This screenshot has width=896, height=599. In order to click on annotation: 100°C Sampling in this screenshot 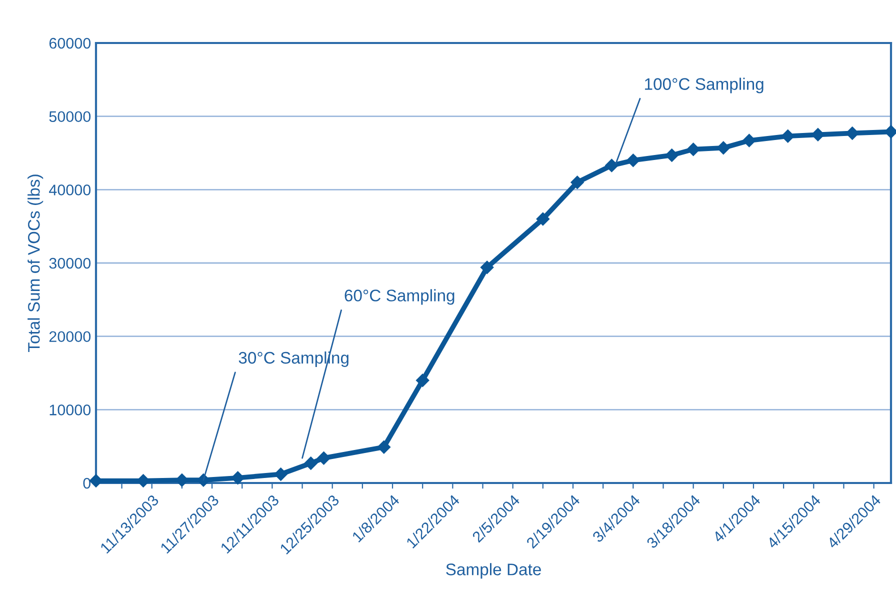, I will do `click(704, 86)`.